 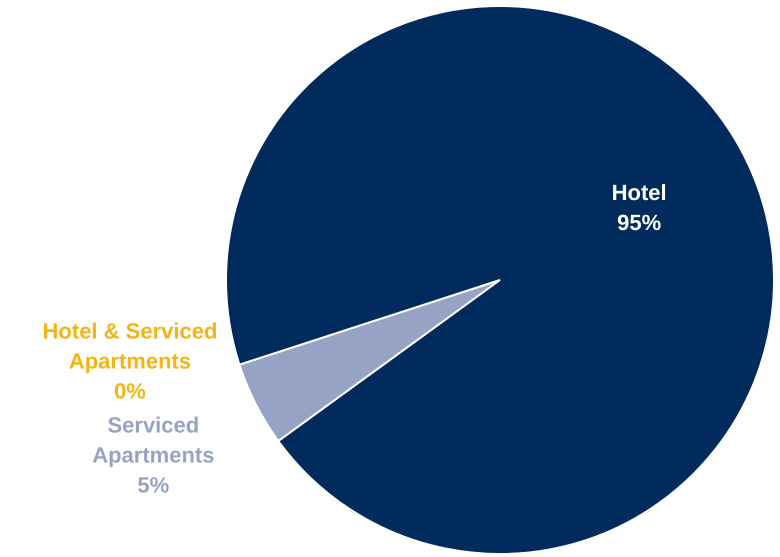 What do you see at coordinates (153, 485) in the screenshot?
I see `data-label: 5%` at bounding box center [153, 485].